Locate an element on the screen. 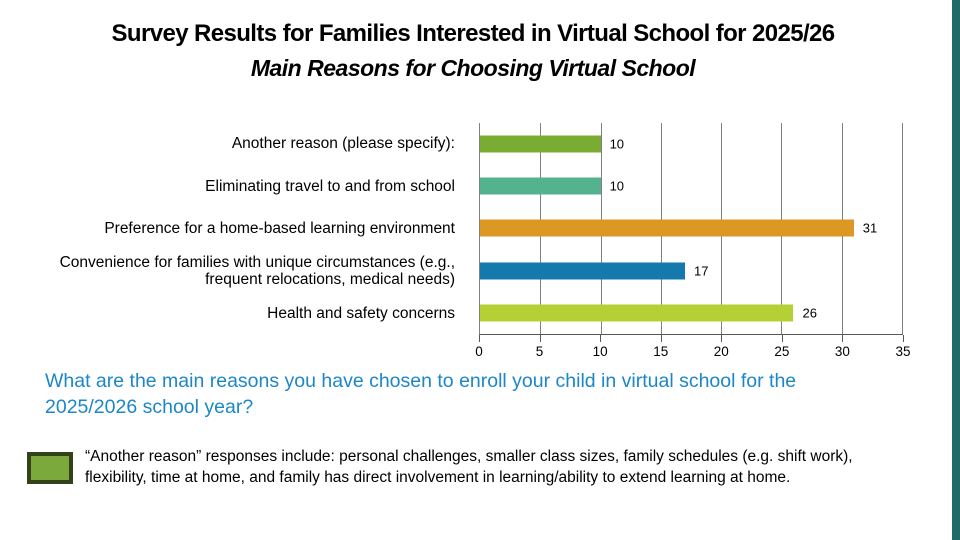  bar-row: 26 is located at coordinates (691, 313).